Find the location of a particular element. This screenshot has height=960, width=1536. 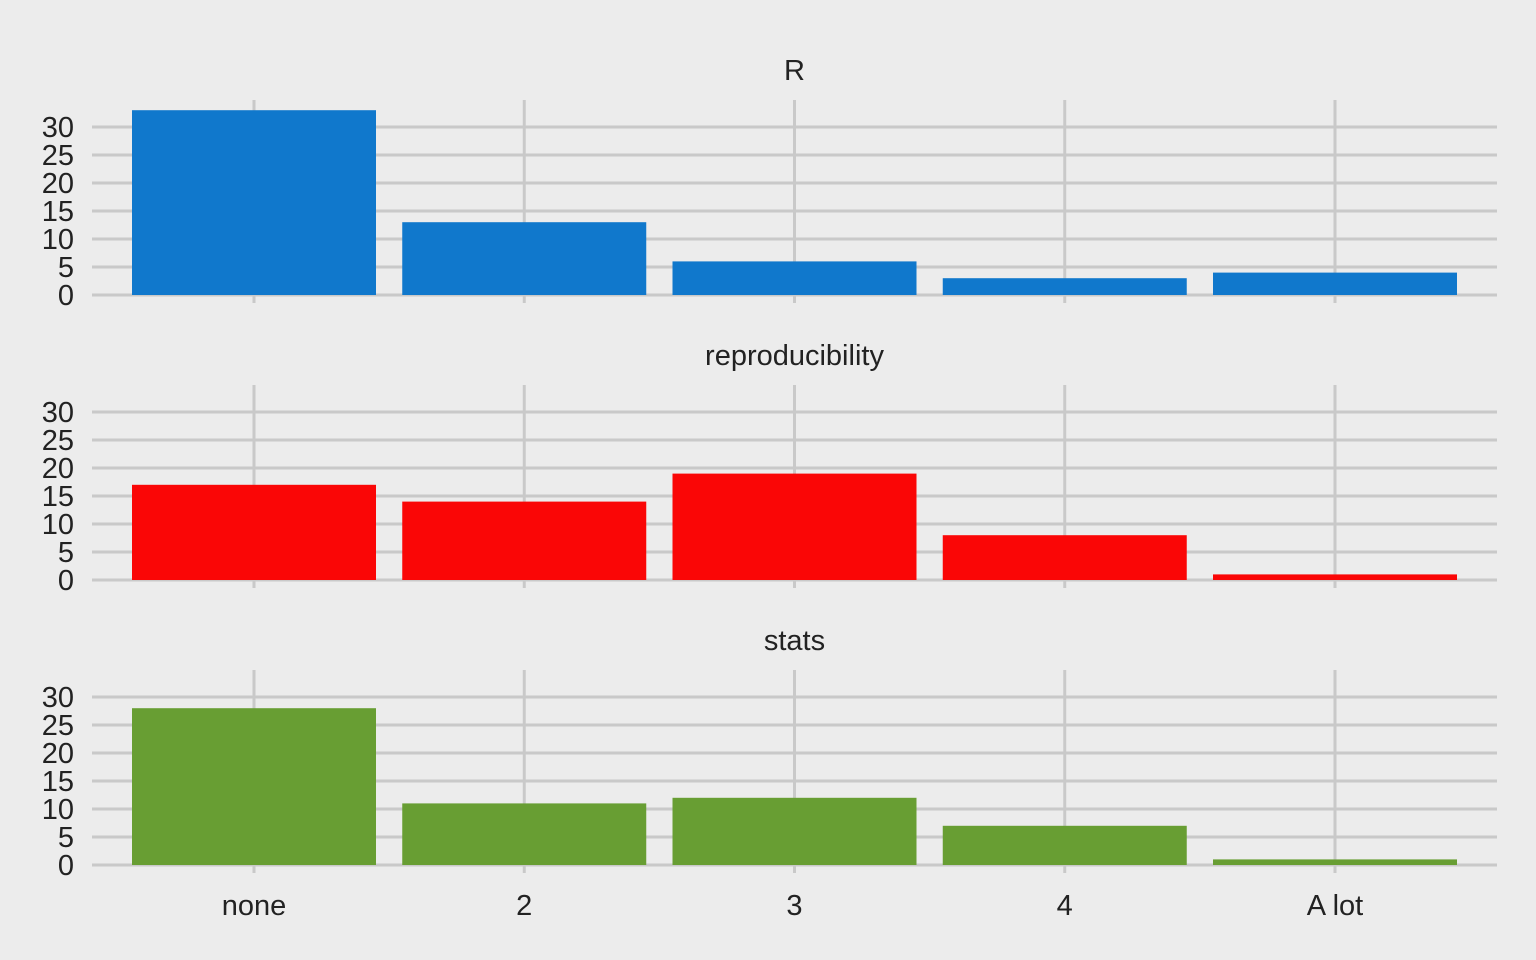

x-tick-label: none is located at coordinates (254, 906).